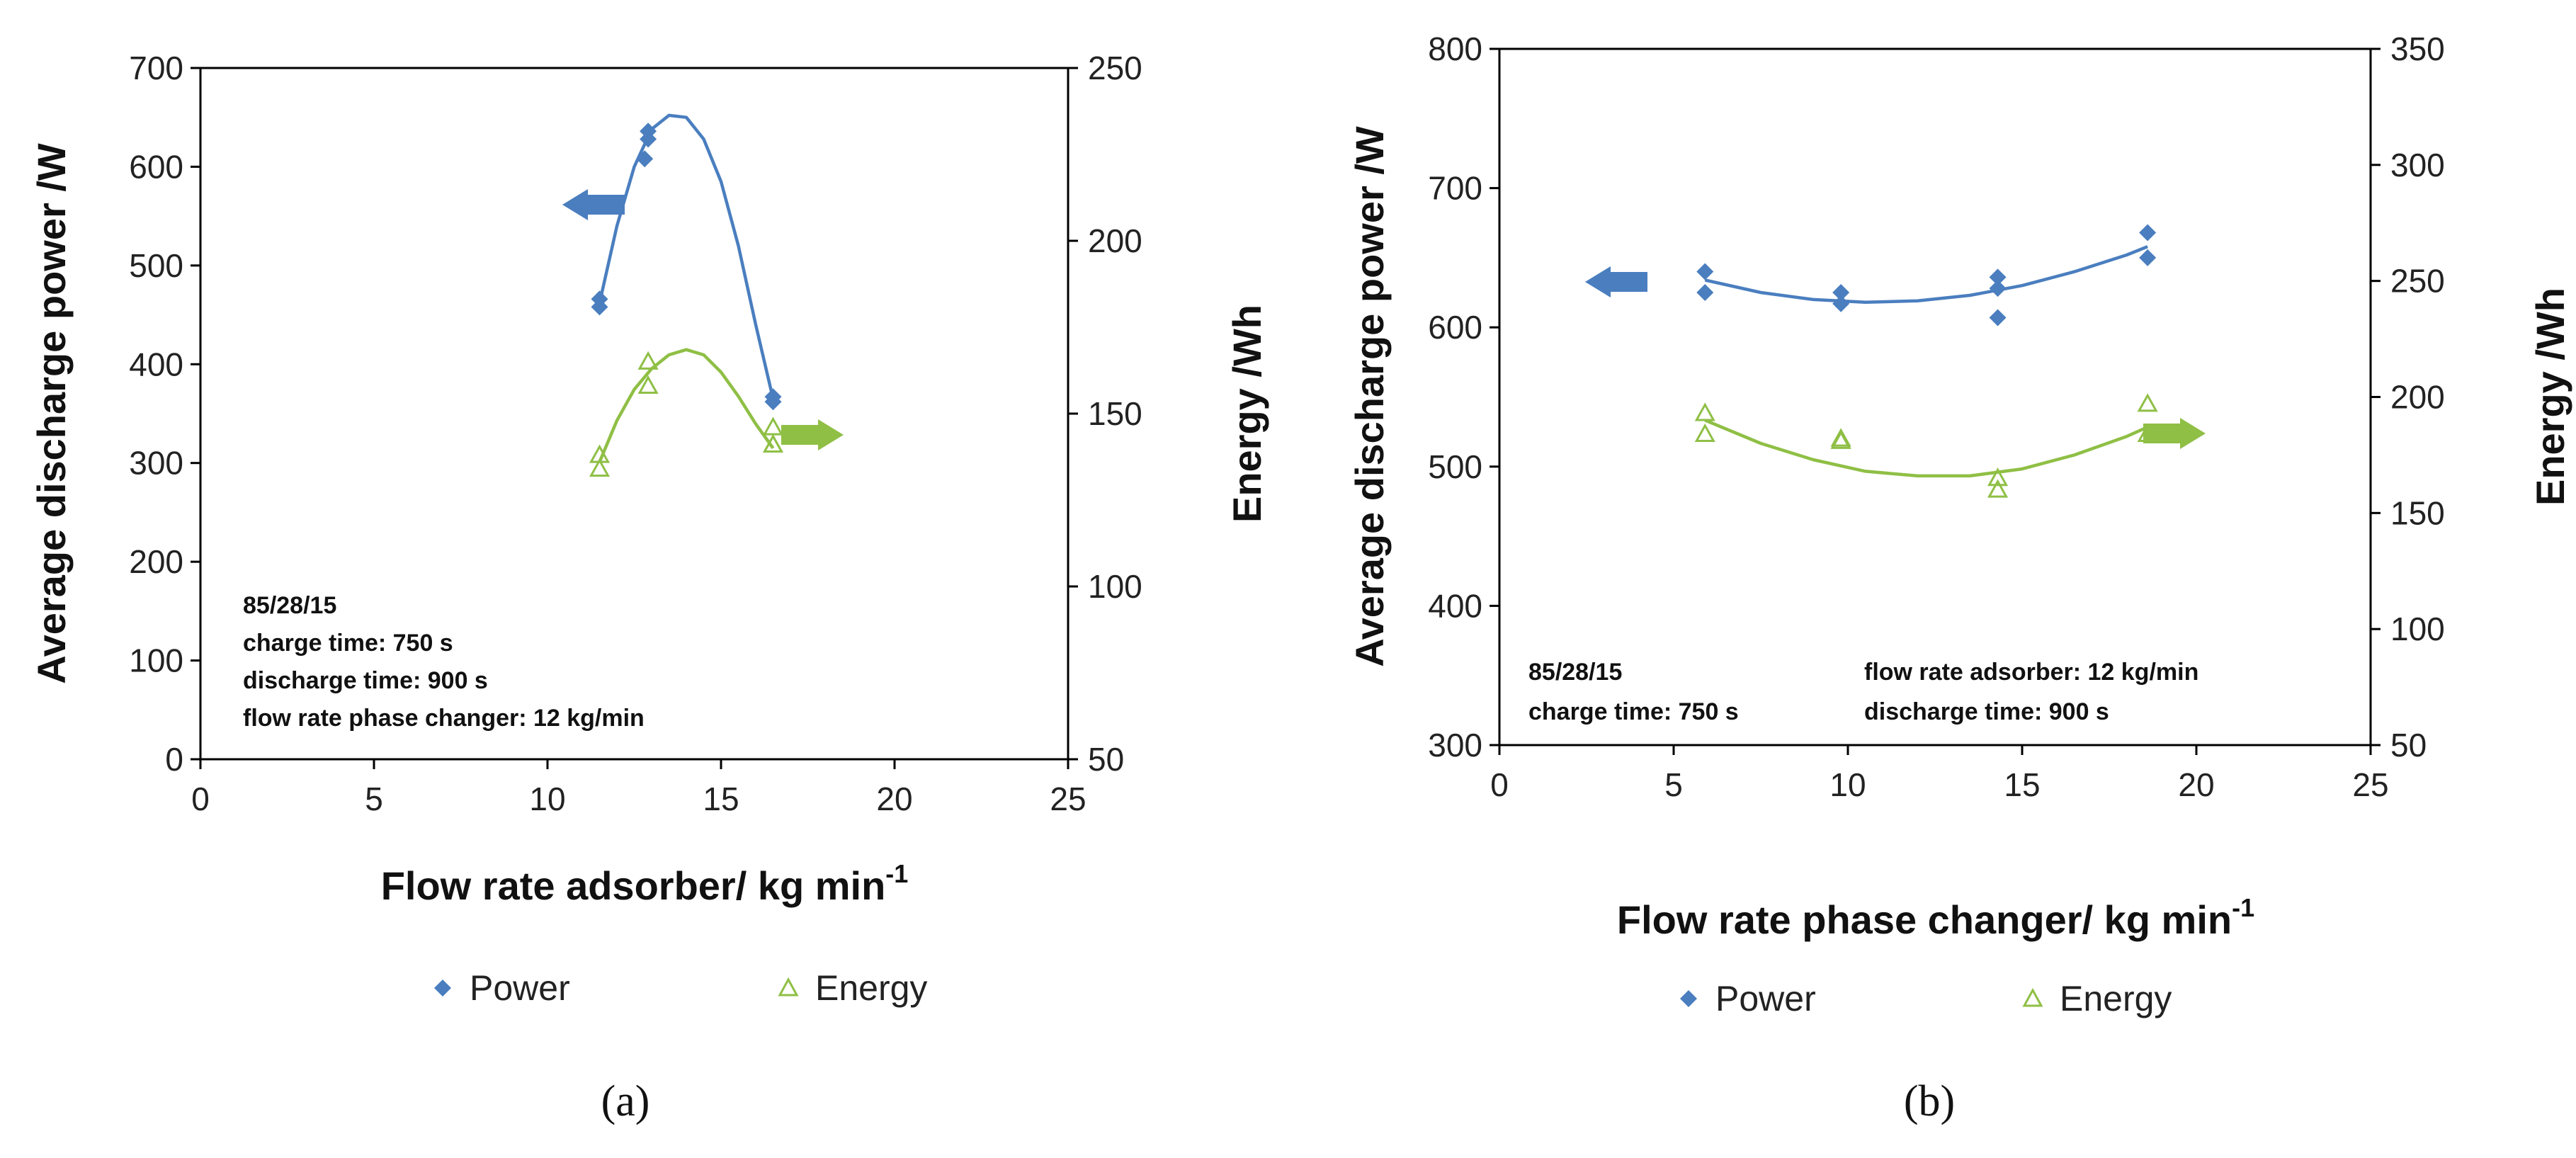 The image size is (2576, 1158). What do you see at coordinates (156, 660) in the screenshot?
I see `y-tick-label: 100` at bounding box center [156, 660].